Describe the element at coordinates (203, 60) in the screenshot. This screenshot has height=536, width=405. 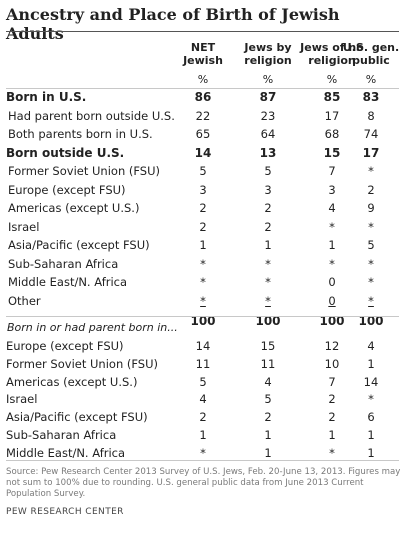
I see `column-header-line: Jewish` at that location.